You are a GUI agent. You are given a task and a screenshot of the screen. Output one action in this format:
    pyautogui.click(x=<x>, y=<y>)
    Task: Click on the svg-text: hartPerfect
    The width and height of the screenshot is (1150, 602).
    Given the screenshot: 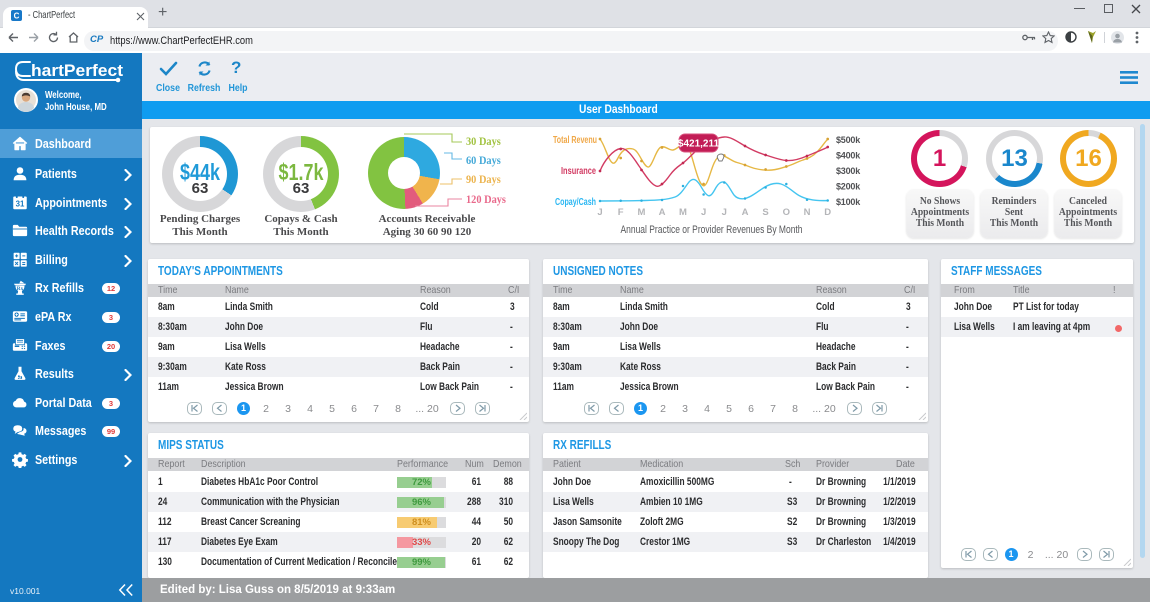 What is the action you would take?
    pyautogui.click(x=77, y=71)
    